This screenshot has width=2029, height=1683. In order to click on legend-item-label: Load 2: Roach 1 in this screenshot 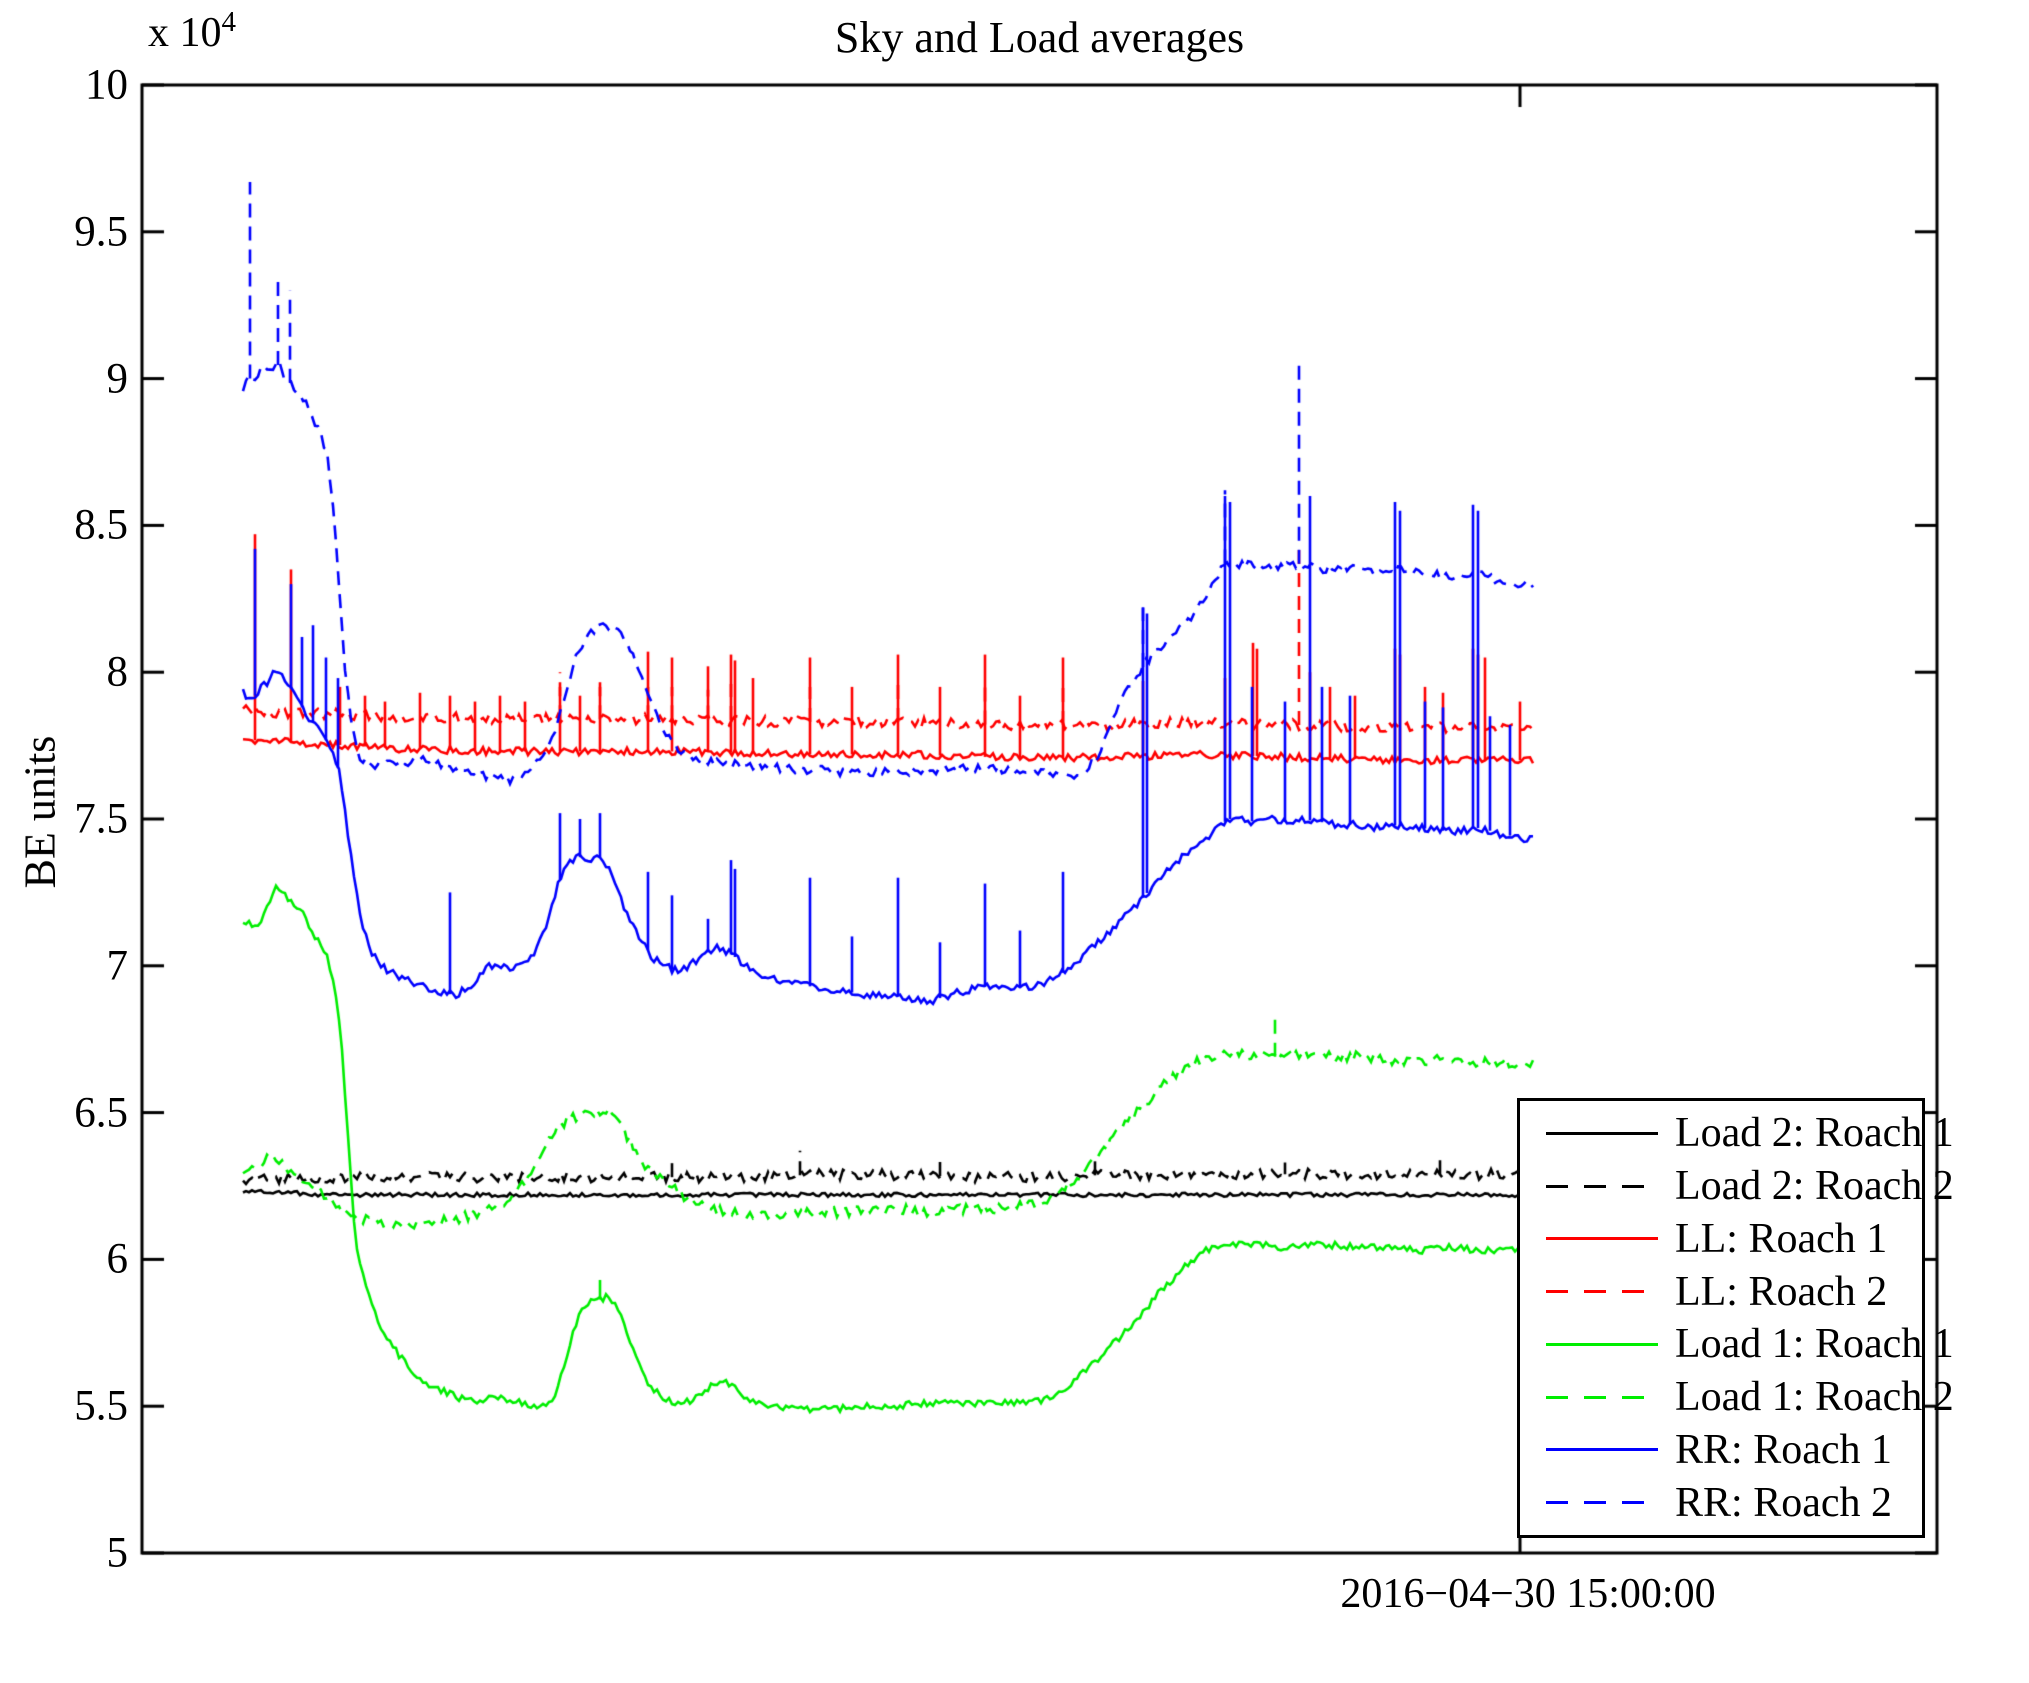, I will do `click(1814, 1133)`.